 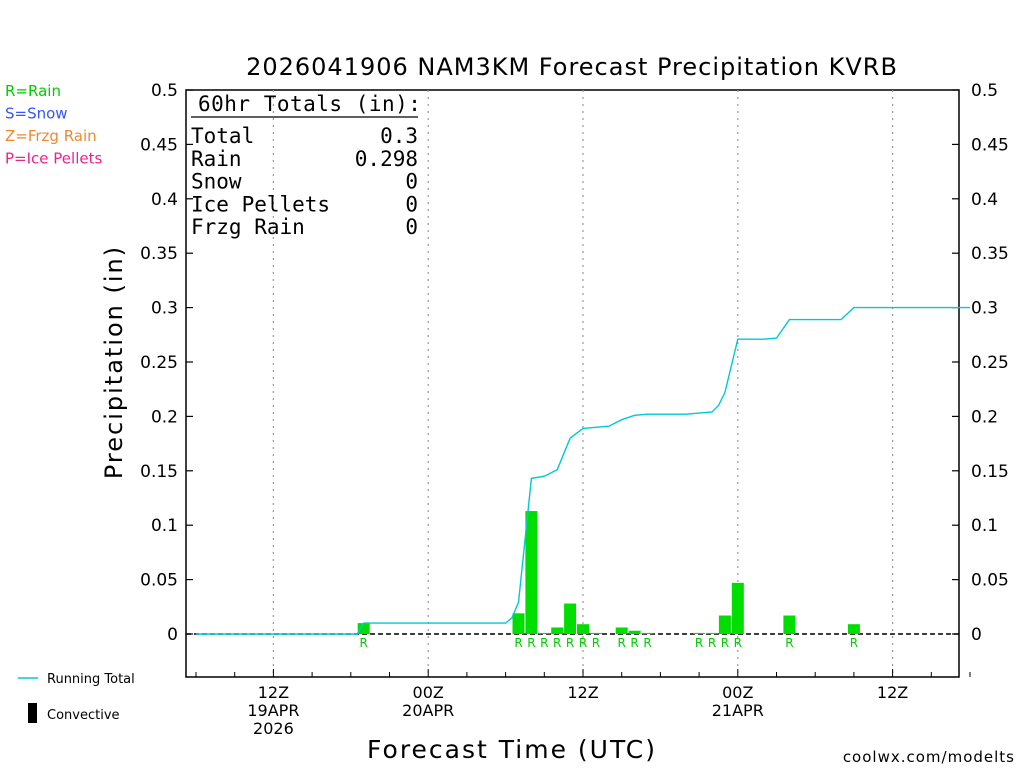 What do you see at coordinates (583, 643) in the screenshot?
I see `precip-type-letter-6: R` at bounding box center [583, 643].